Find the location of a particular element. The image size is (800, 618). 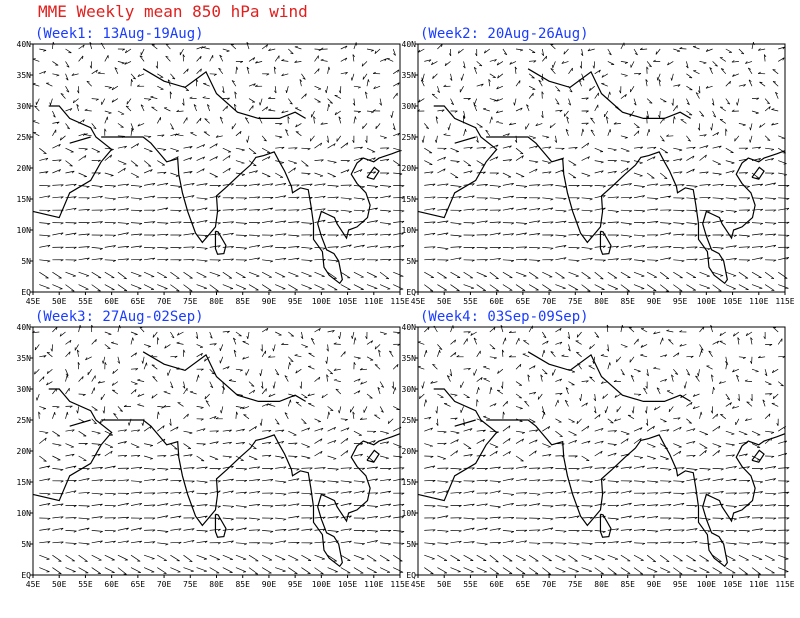

x-tick-label: 60E is located at coordinates (111, 584).